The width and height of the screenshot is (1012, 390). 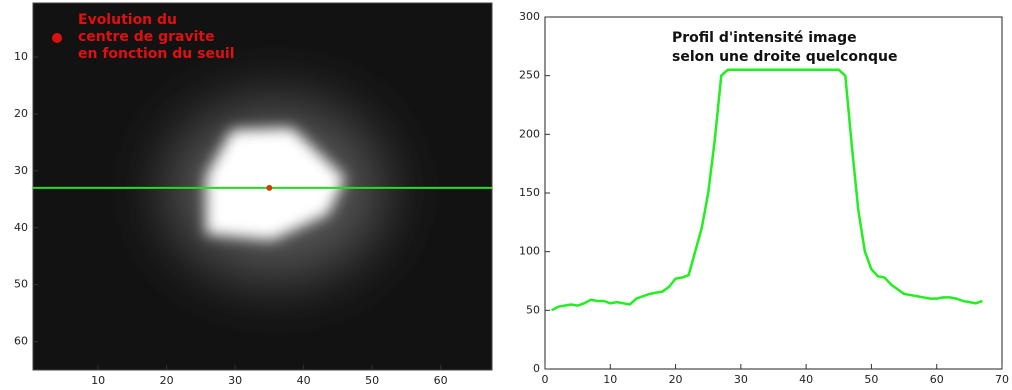 I want to click on x-tick-label: 0, so click(x=545, y=379).